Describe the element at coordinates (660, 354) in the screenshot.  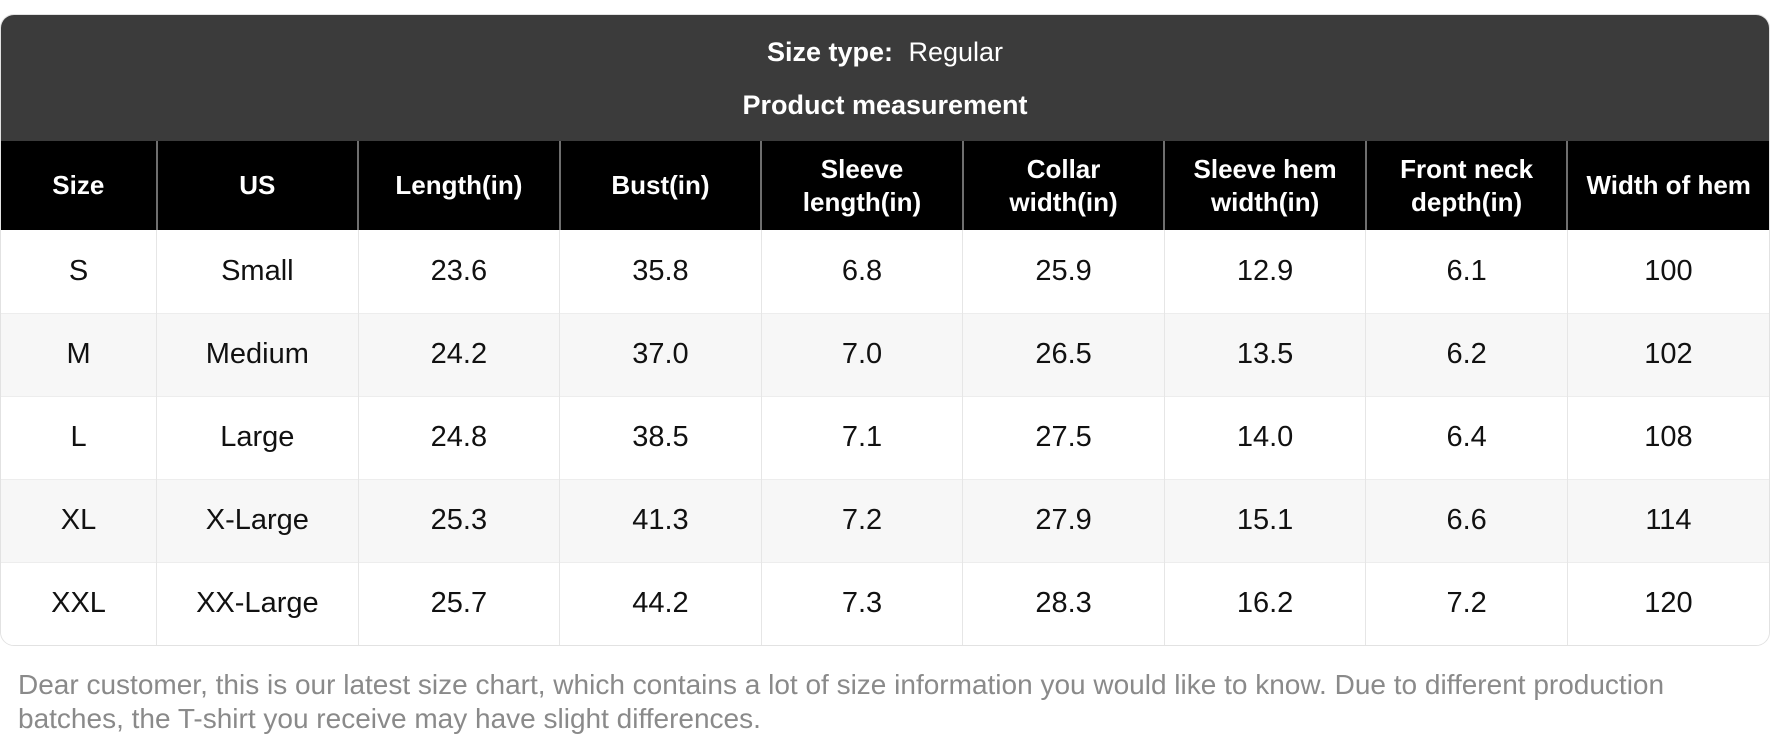
I see `table-cell: 37.0` at that location.